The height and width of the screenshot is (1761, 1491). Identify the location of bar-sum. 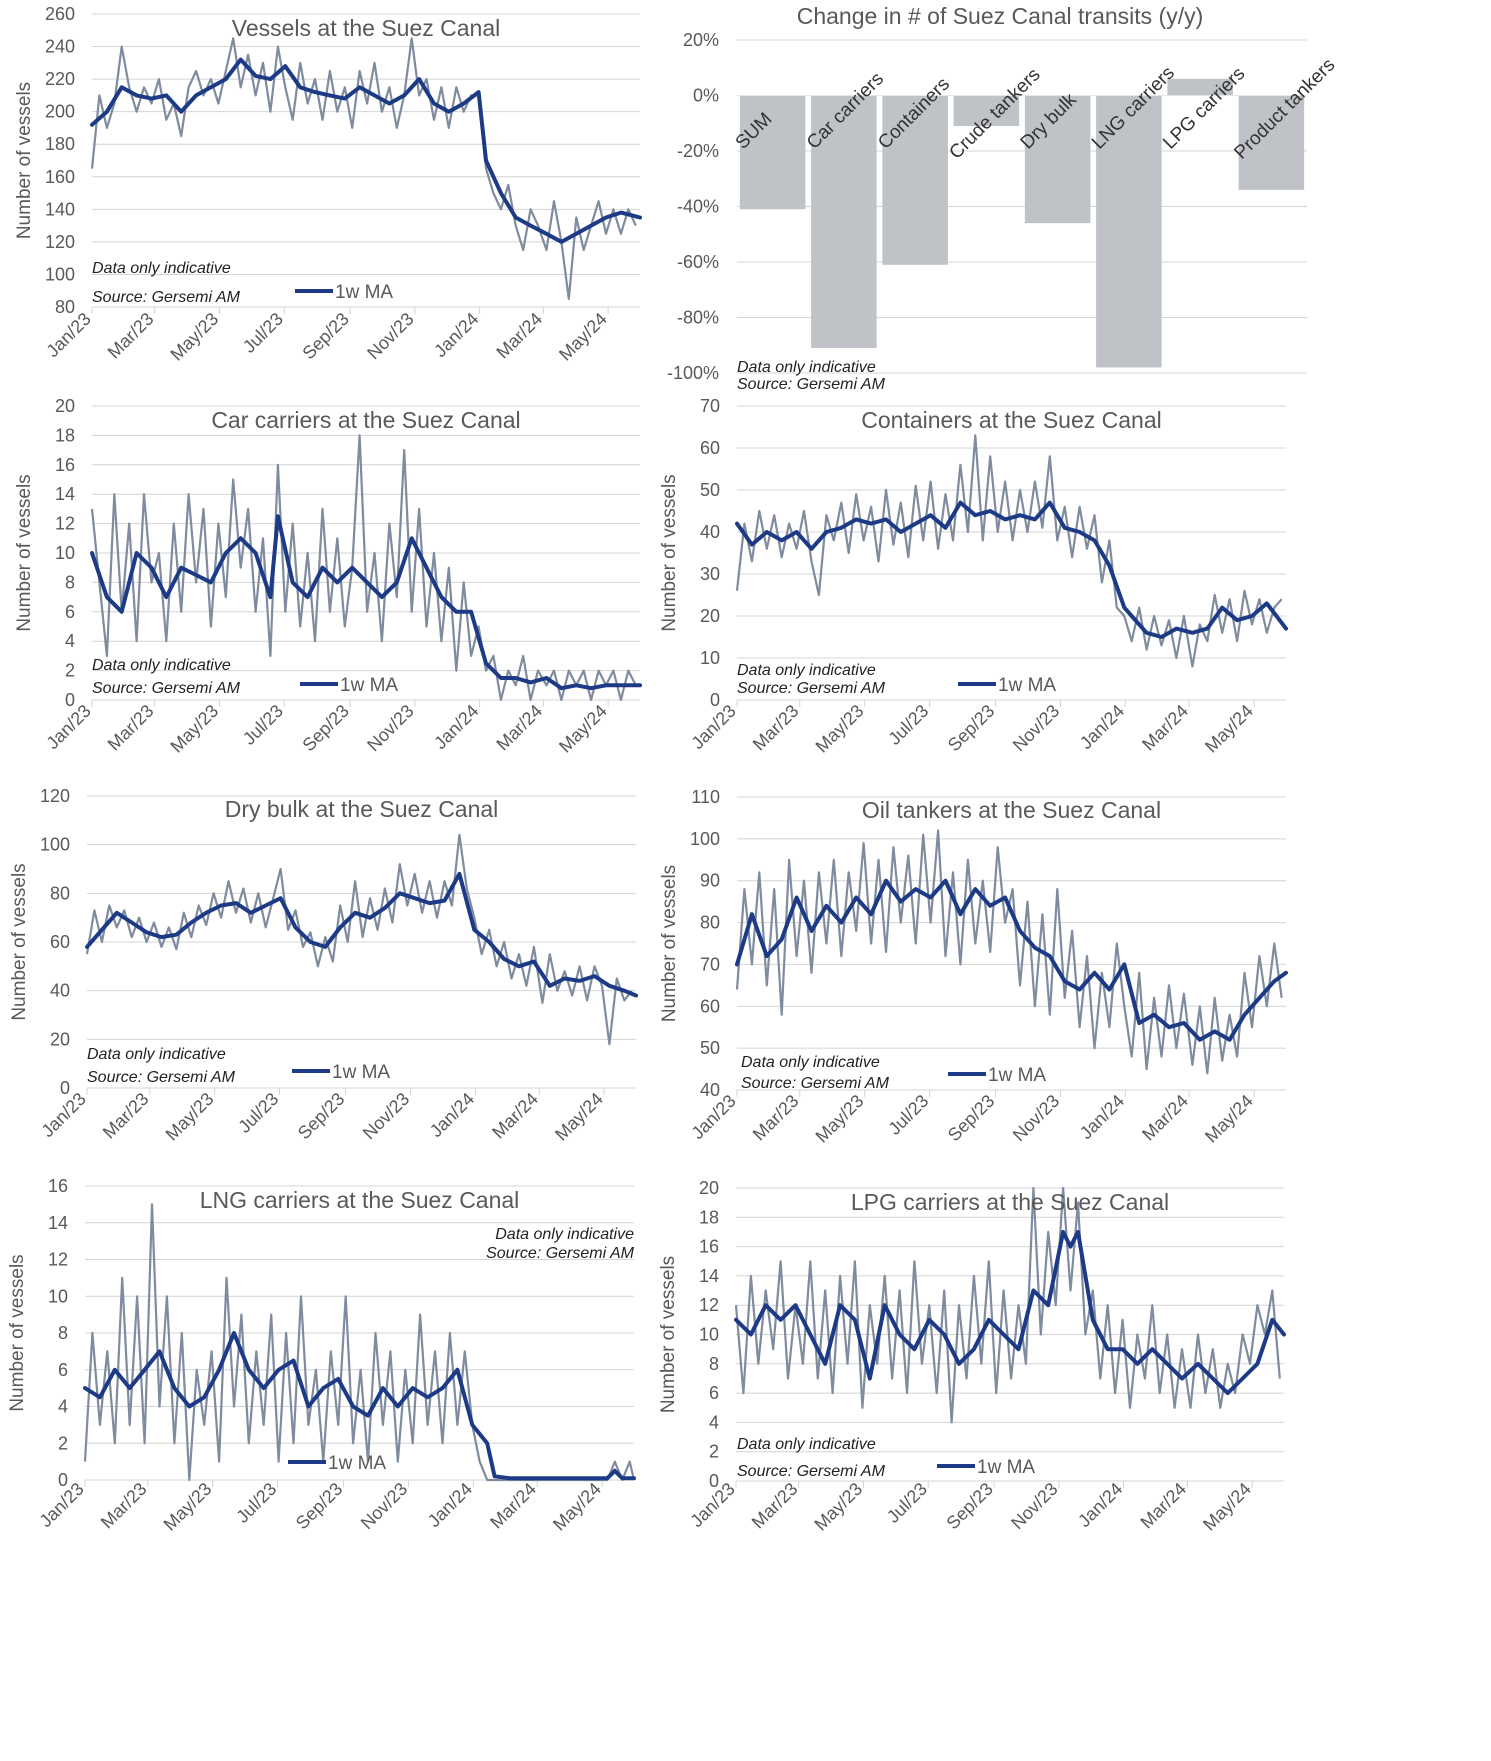
(772, 152).